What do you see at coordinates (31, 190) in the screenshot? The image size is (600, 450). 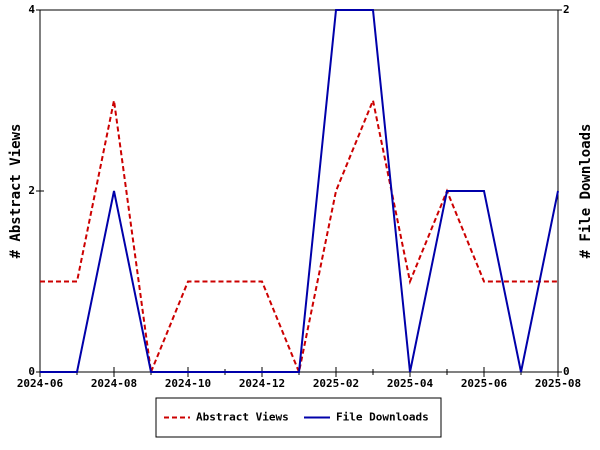 I see `y-tick-label: 2` at bounding box center [31, 190].